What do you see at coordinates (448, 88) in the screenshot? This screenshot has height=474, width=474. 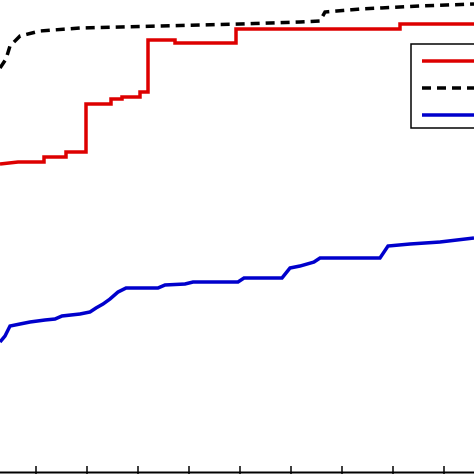 I see `legend-entries` at bounding box center [448, 88].